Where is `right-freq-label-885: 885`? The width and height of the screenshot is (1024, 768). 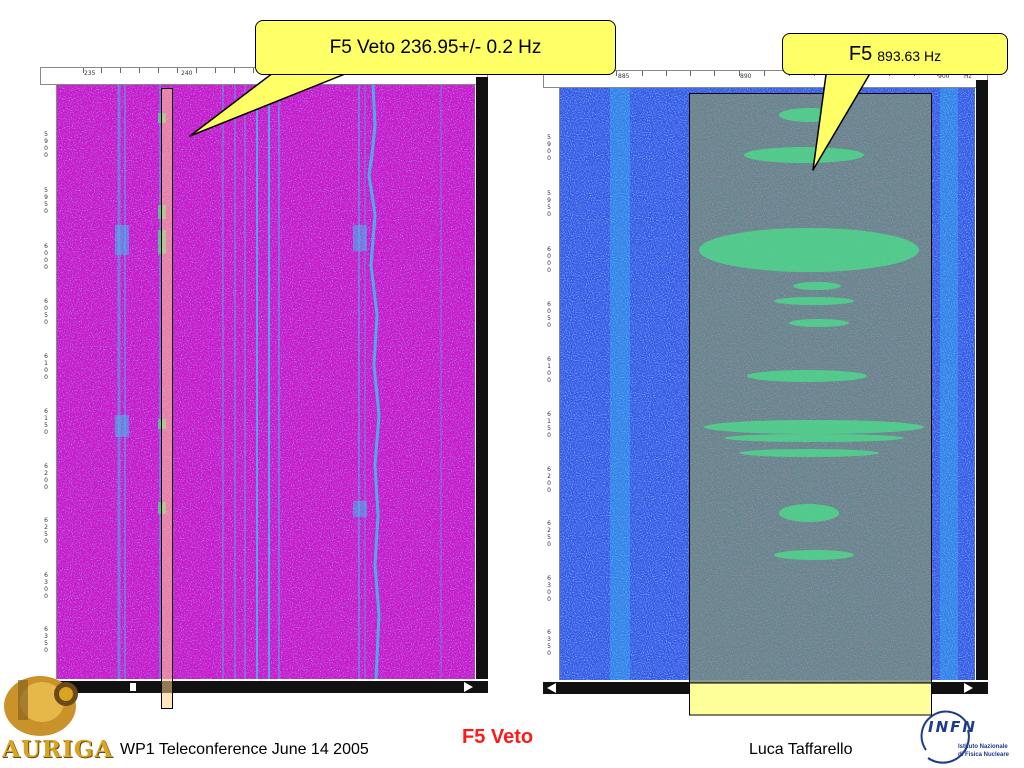 right-freq-label-885: 885 is located at coordinates (624, 76).